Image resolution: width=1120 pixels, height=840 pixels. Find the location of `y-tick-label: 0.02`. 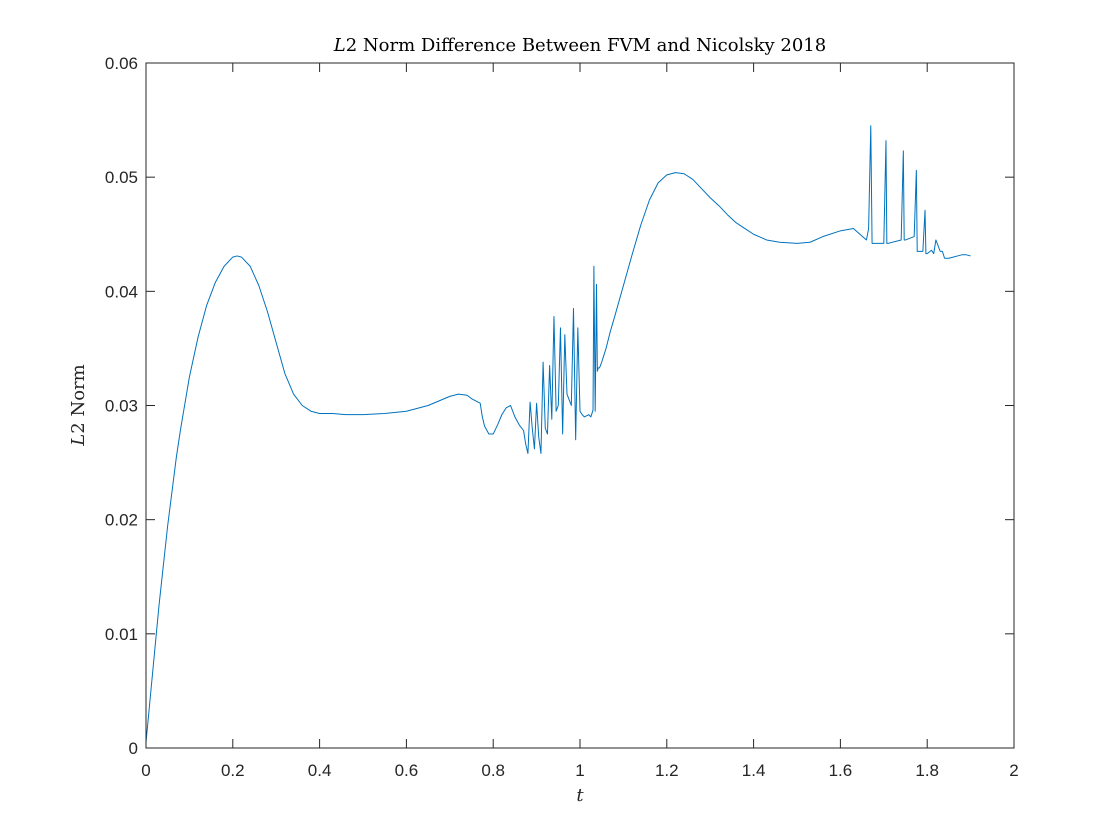

y-tick-label: 0.02 is located at coordinates (121, 520).